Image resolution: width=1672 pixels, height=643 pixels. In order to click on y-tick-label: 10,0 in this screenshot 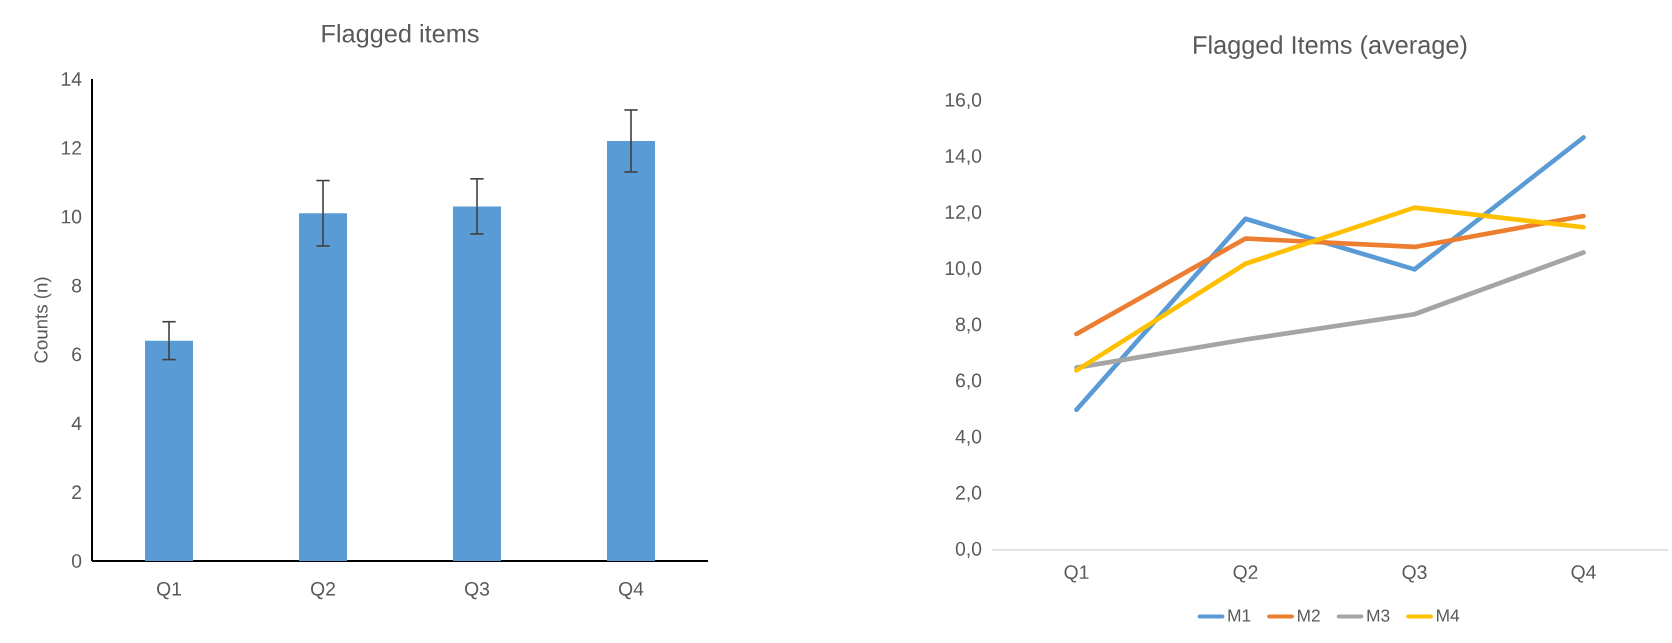, I will do `click(963, 269)`.